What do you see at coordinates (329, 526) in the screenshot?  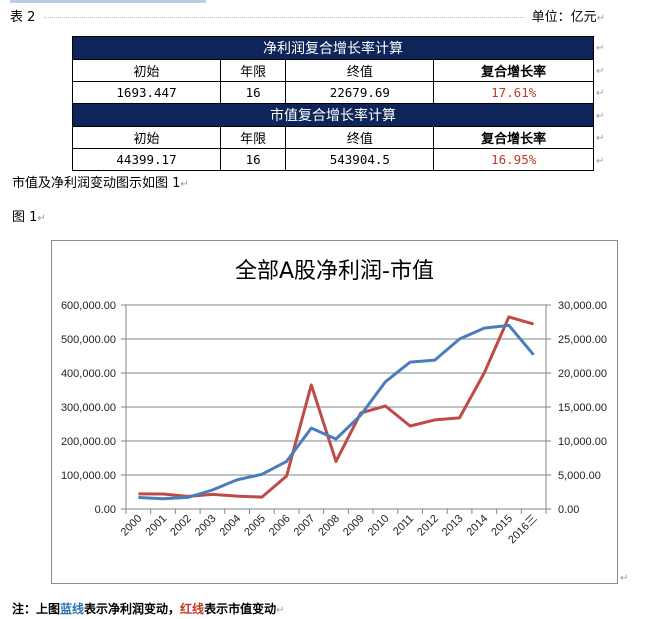 I see `svg-text: 2008` at bounding box center [329, 526].